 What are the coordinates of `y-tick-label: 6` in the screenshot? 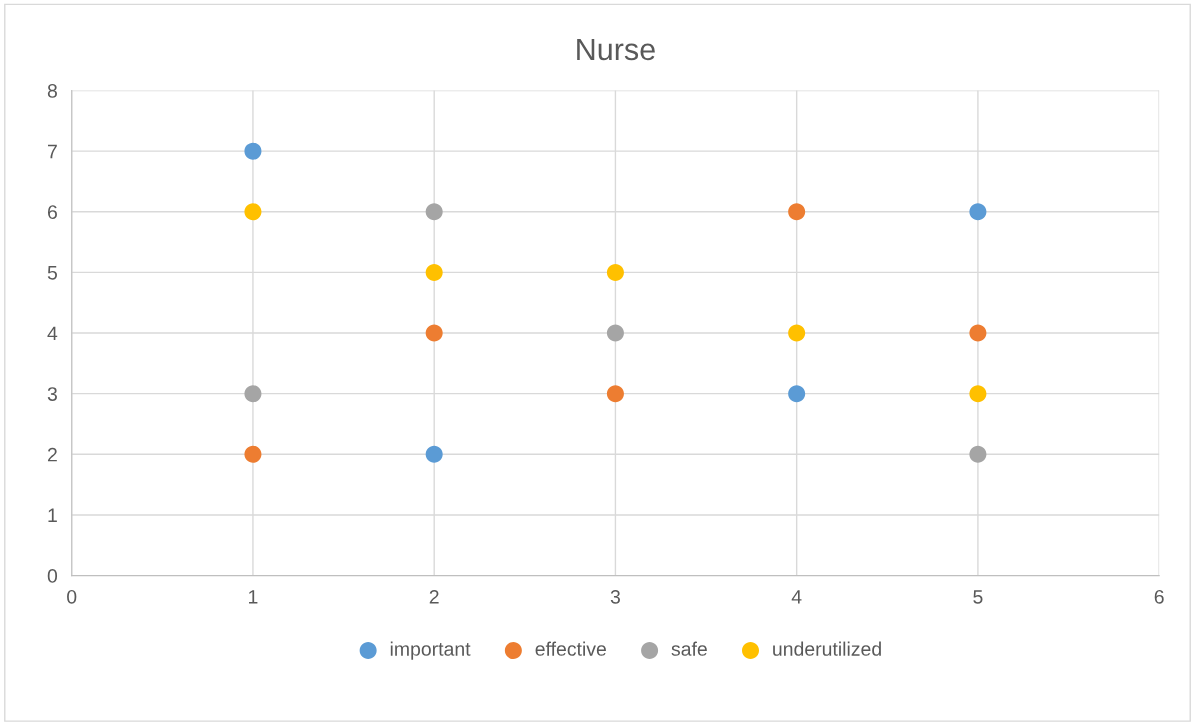 It's located at (52, 212).